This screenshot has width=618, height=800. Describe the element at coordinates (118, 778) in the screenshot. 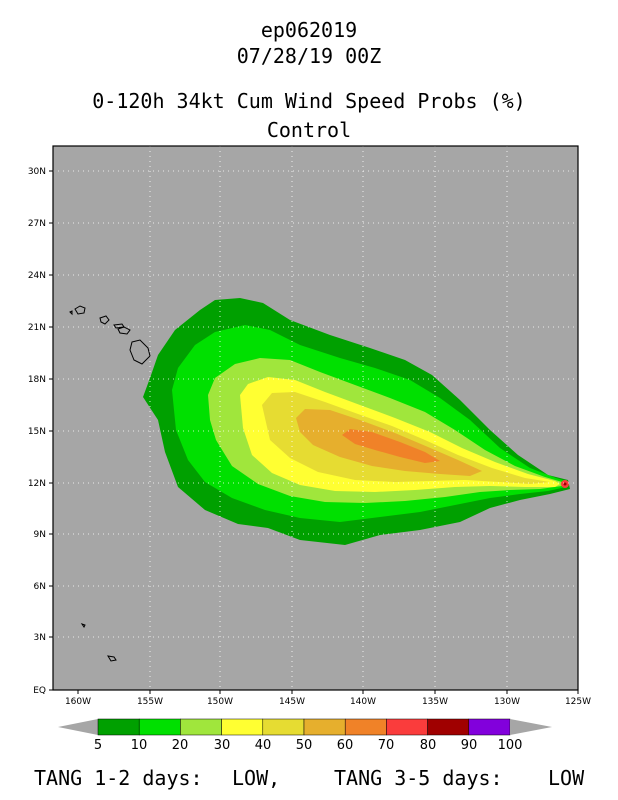

I see `tang-1-2-label: TANG 1-2 days:` at that location.